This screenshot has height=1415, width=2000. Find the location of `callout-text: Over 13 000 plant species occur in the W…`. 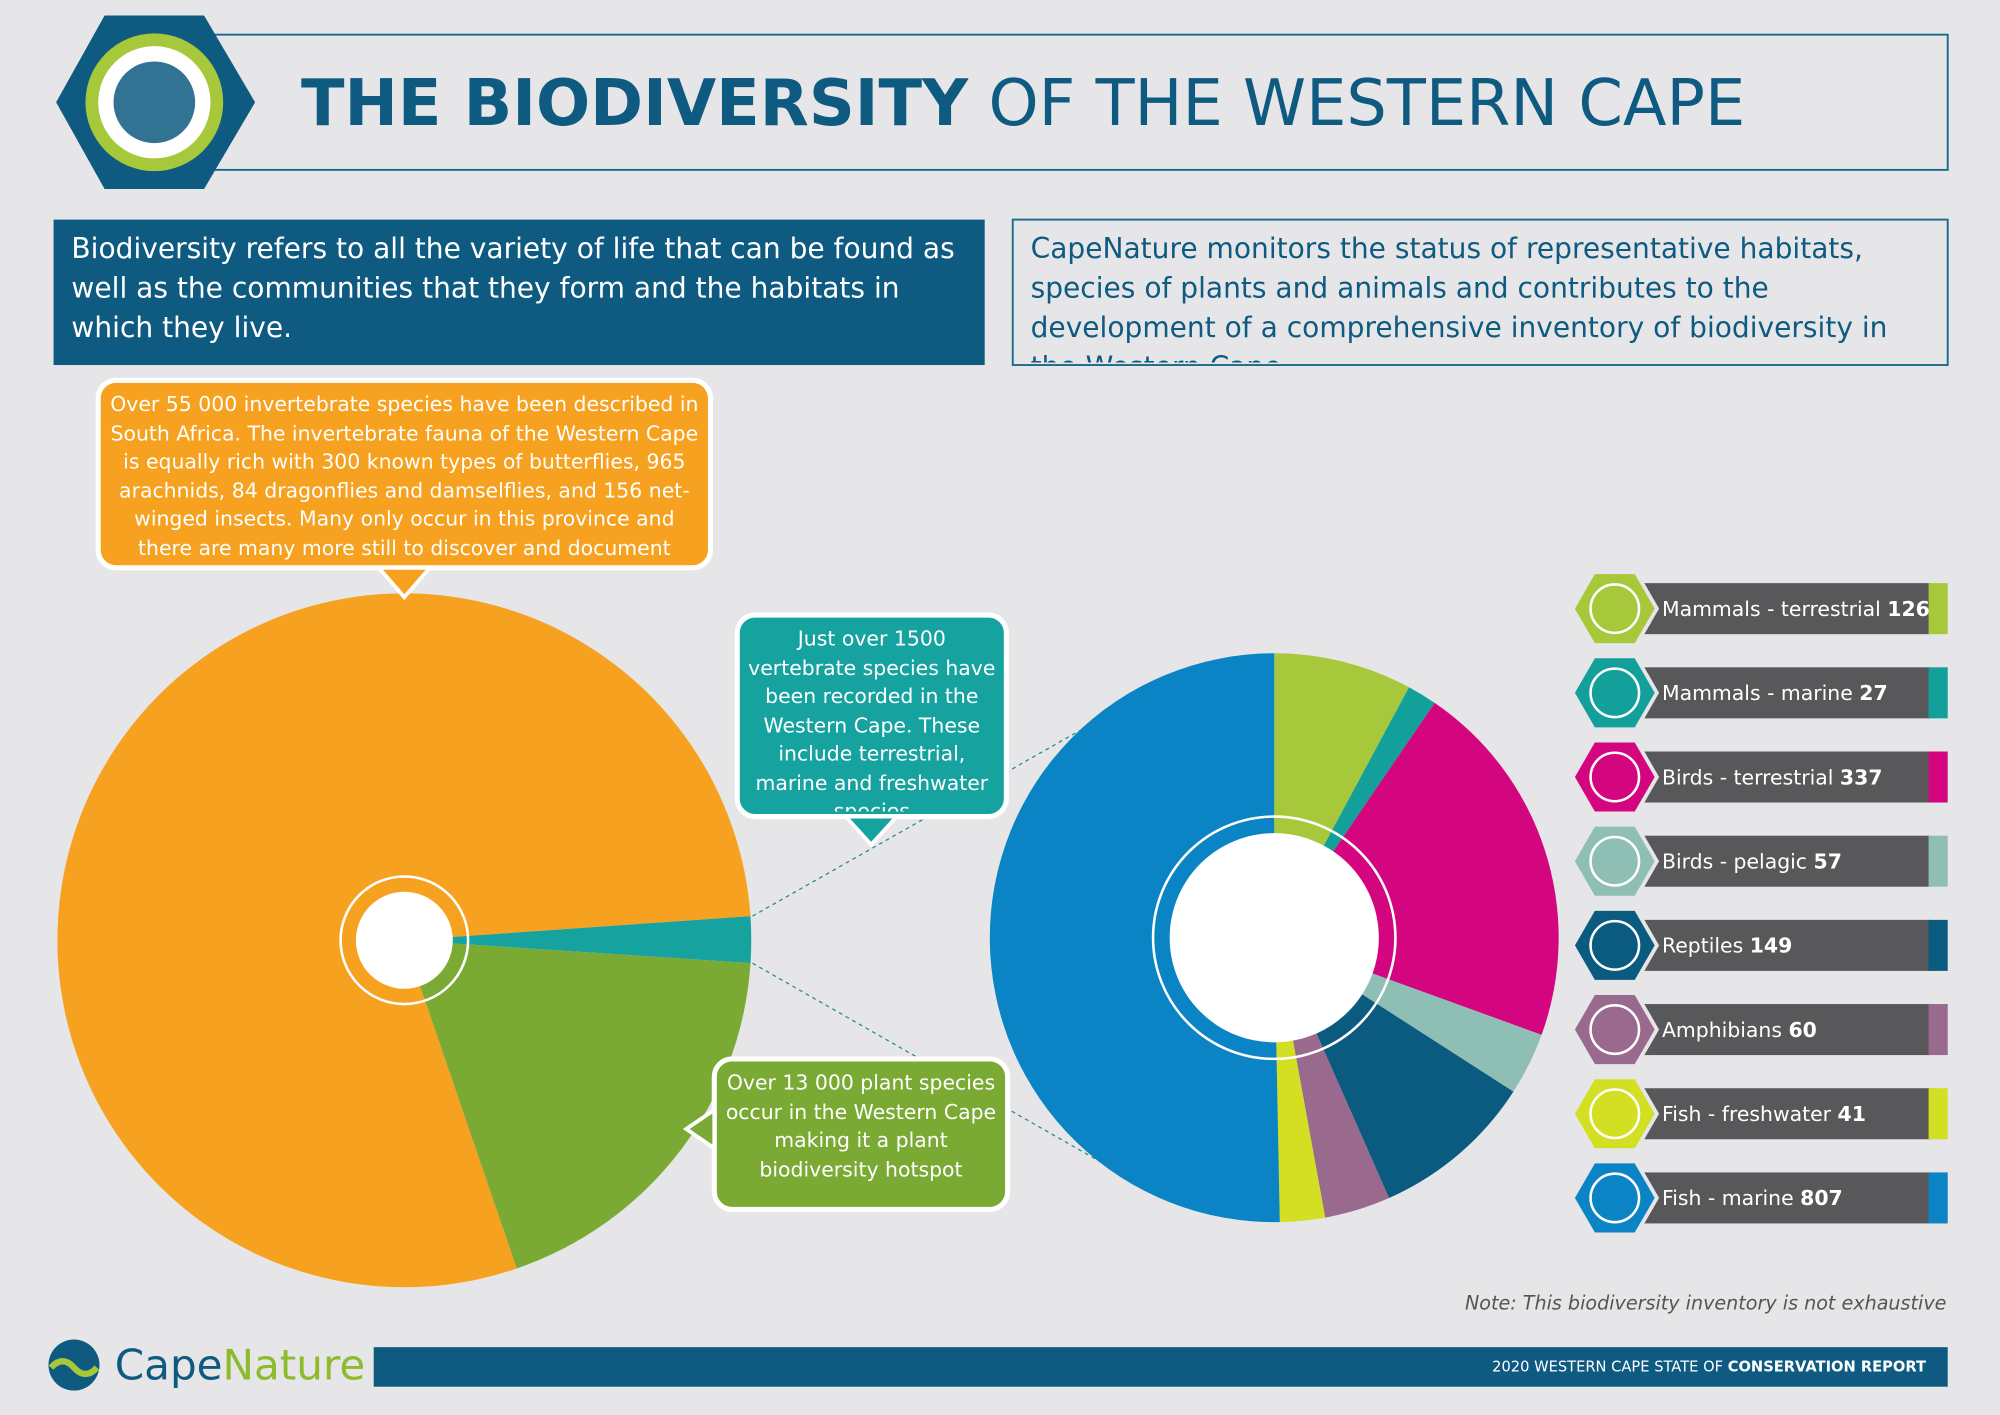

callout-text: Over 13 000 plant species occur in the W… is located at coordinates (861, 1125).